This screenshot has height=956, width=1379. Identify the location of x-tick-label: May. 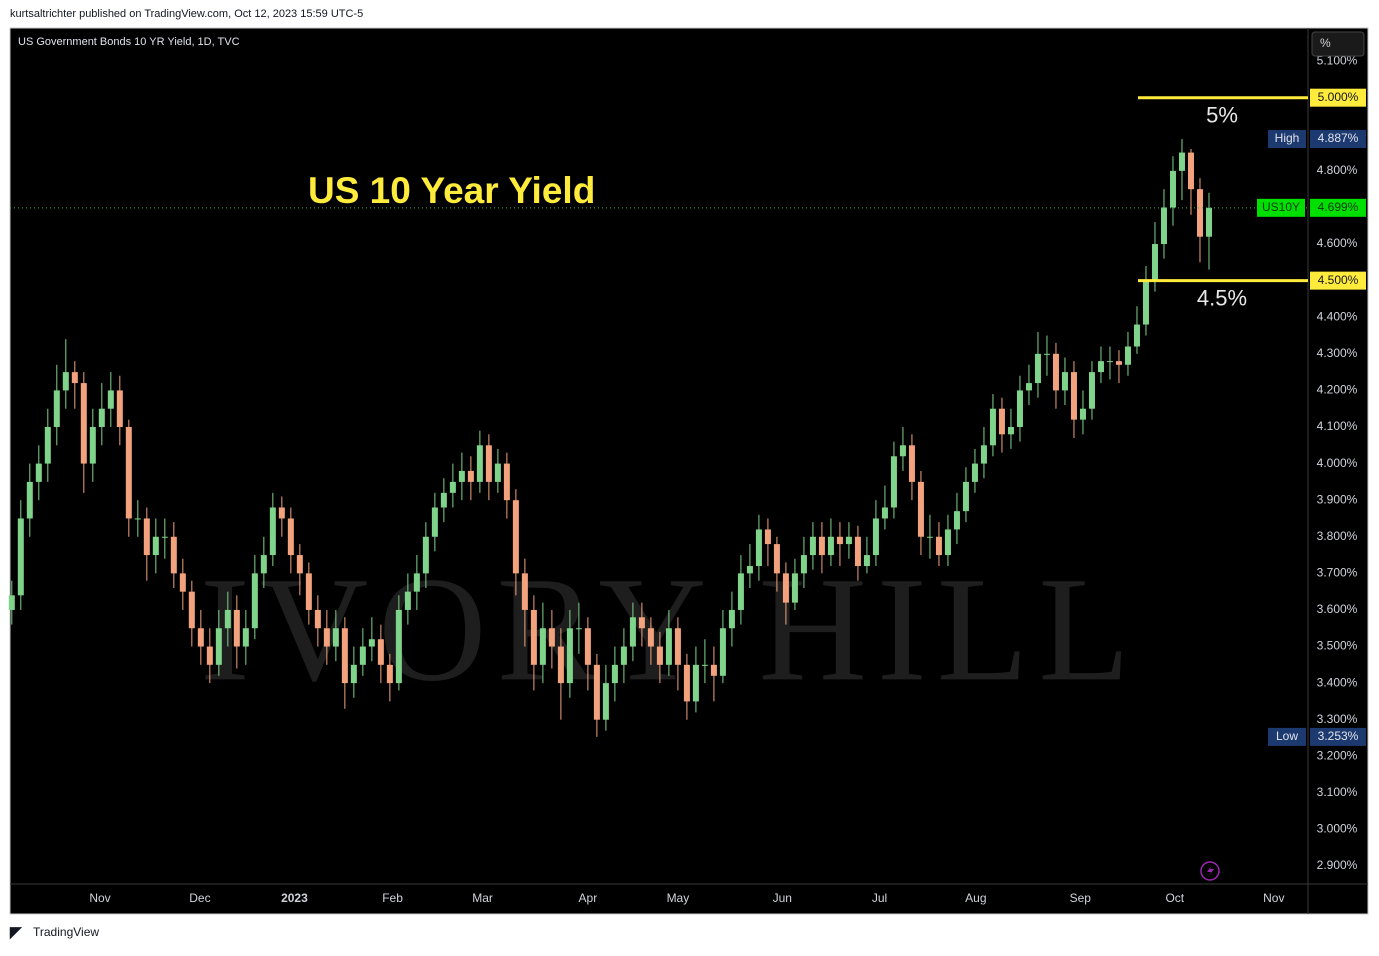
(678, 898).